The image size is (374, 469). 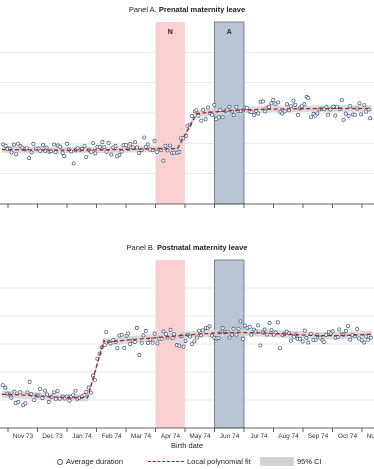 What do you see at coordinates (230, 436) in the screenshot?
I see `x-tick-label: Jun 74` at bounding box center [230, 436].